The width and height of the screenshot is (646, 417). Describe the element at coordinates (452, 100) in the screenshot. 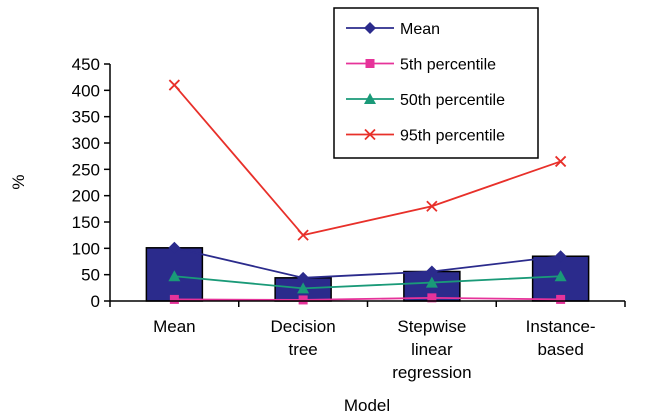

I see `legend-label-2: 50th percentile` at that location.